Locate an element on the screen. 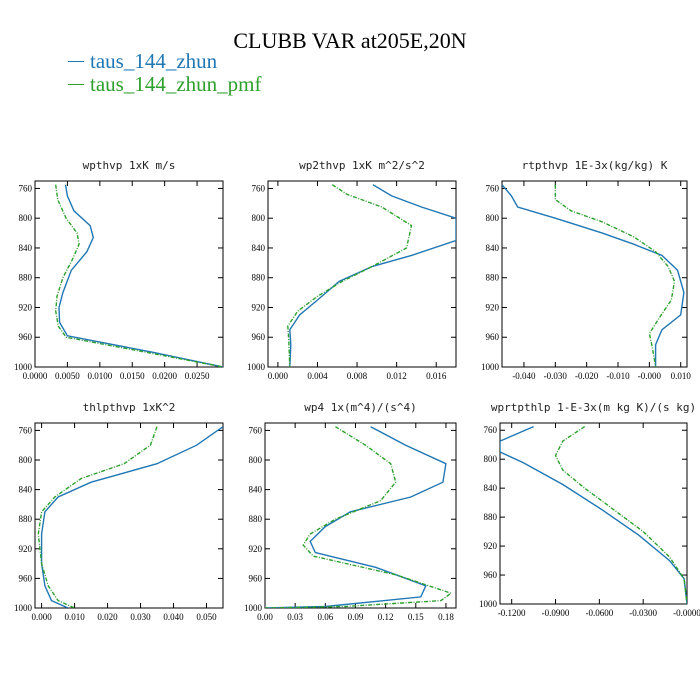 This screenshot has width=700, height=700. x-tick-label: -0.0900 is located at coordinates (556, 613).